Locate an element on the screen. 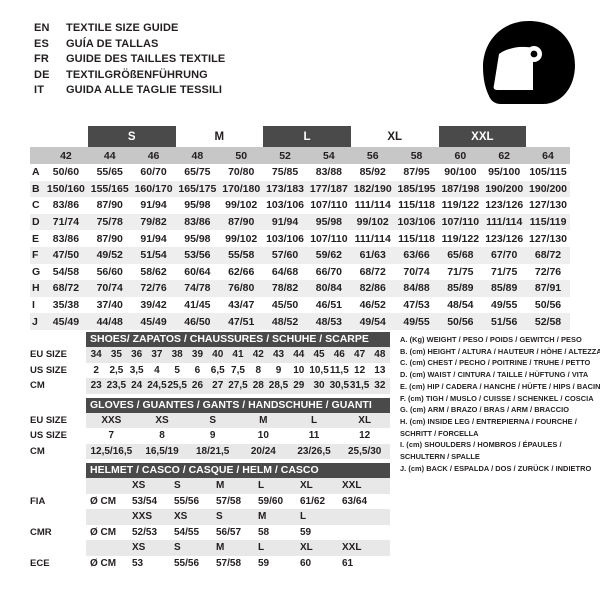 This screenshot has width=600, height=600. cell: 20/24 is located at coordinates (263, 451).